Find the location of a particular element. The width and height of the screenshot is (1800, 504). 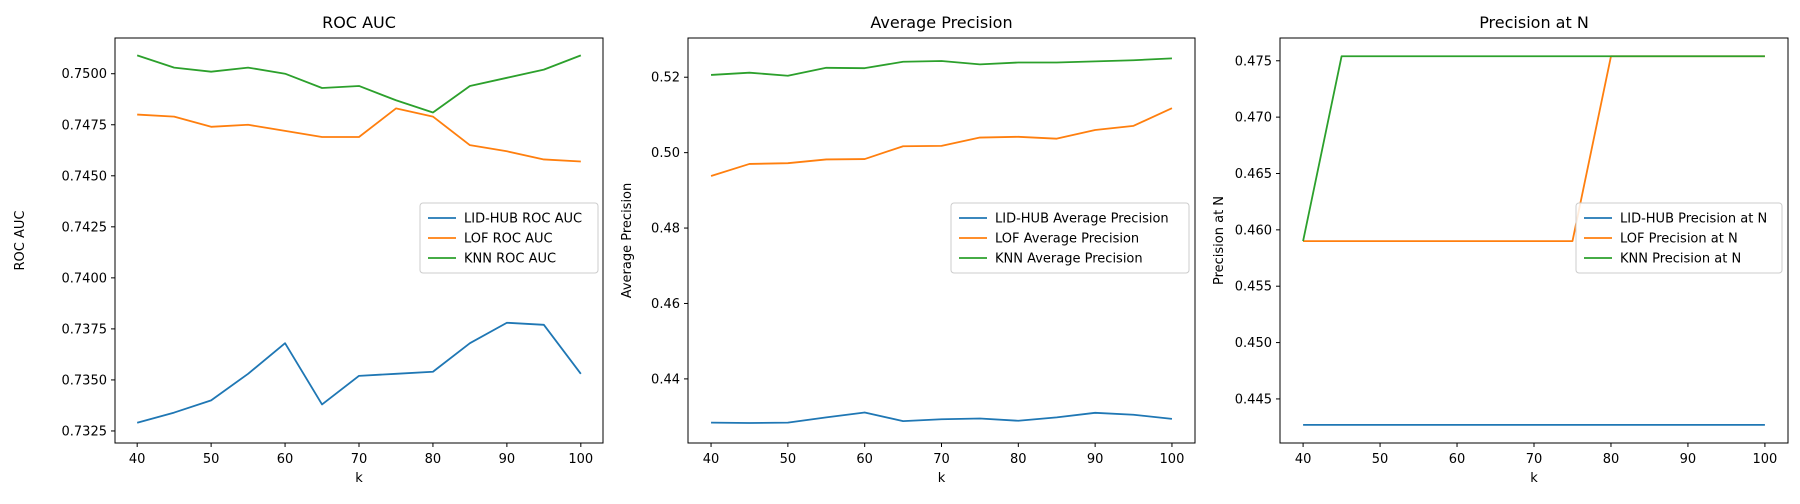

legend: LID-HUB ROC AUC LOF ROC AUC KNN ROC AUC is located at coordinates (509, 238).